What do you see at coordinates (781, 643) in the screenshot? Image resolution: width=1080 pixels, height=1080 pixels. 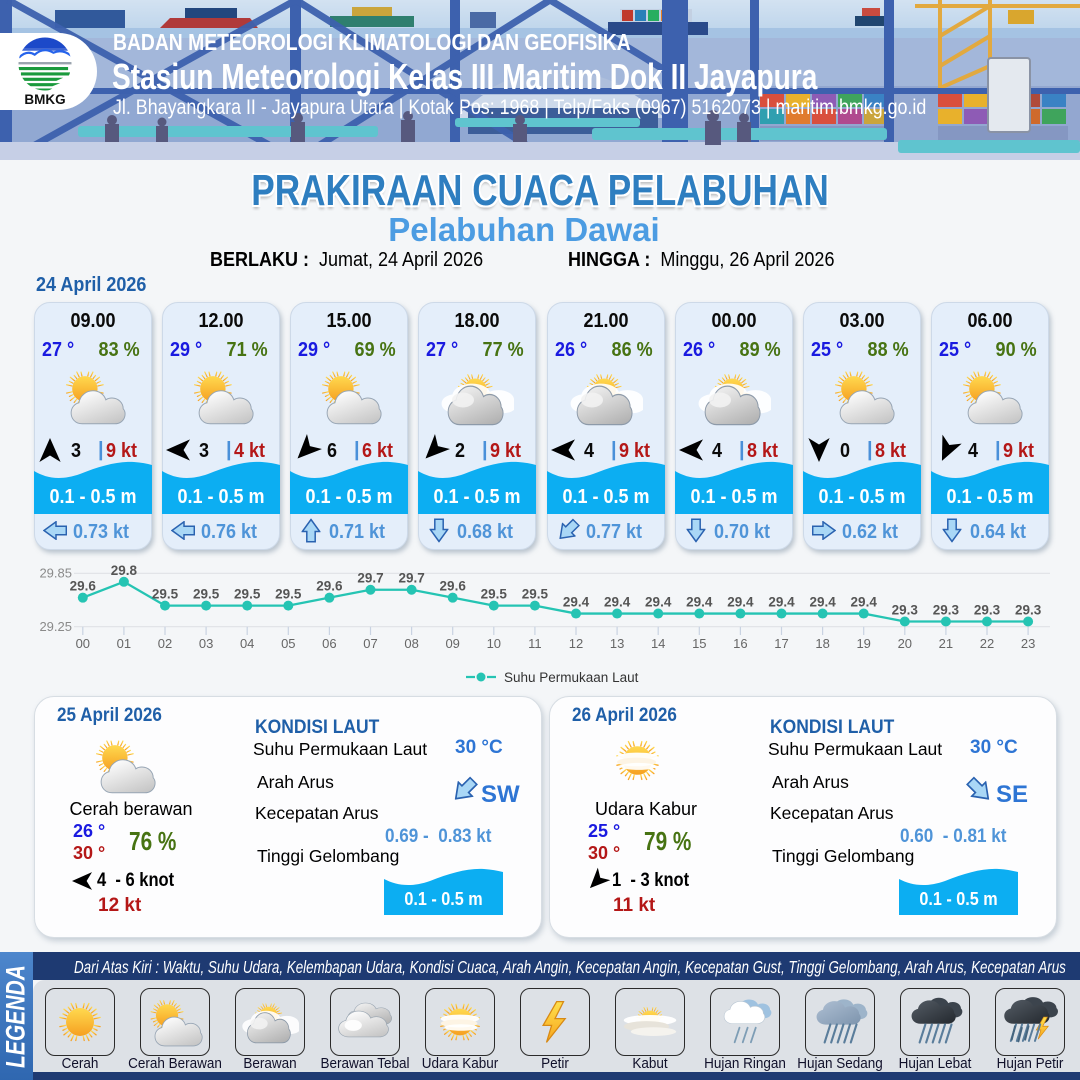 I see `svg-text: 17` at bounding box center [781, 643].